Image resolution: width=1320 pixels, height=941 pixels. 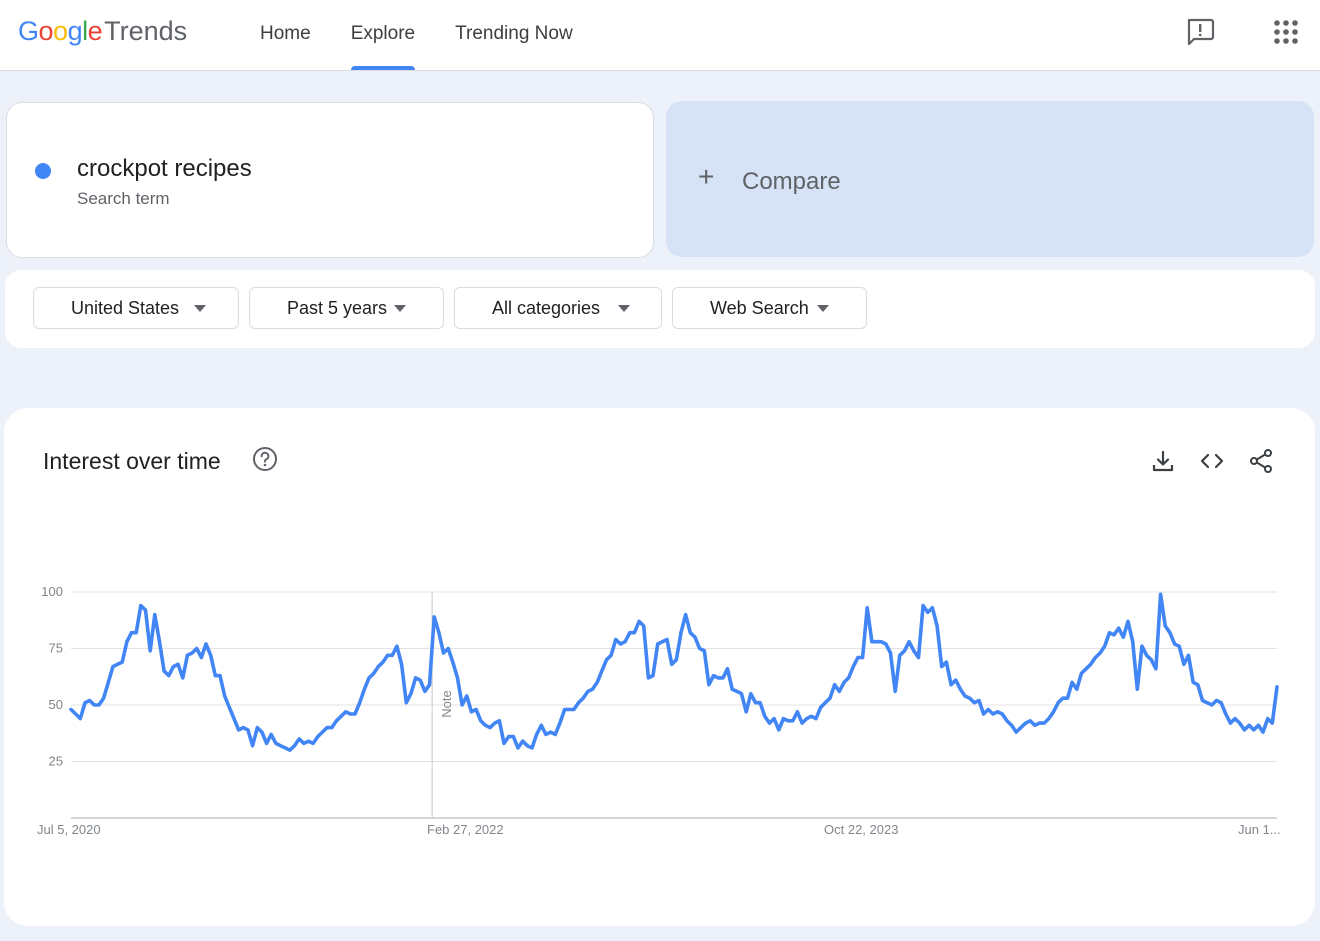 What do you see at coordinates (265, 459) in the screenshot?
I see `help-icon` at bounding box center [265, 459].